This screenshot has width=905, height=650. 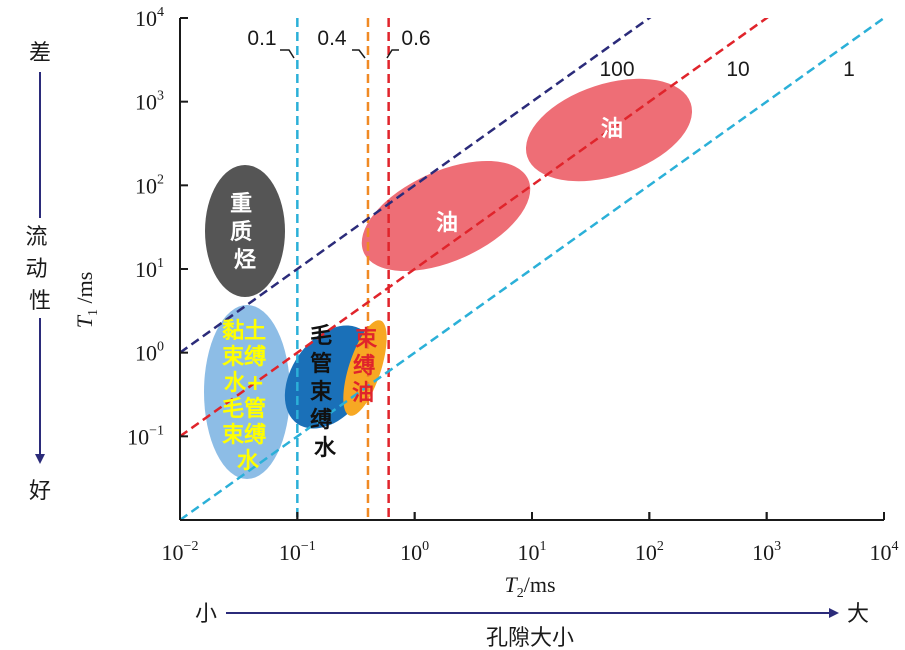 I want to click on y-side-bottom-label: 好, so click(x=40, y=491).